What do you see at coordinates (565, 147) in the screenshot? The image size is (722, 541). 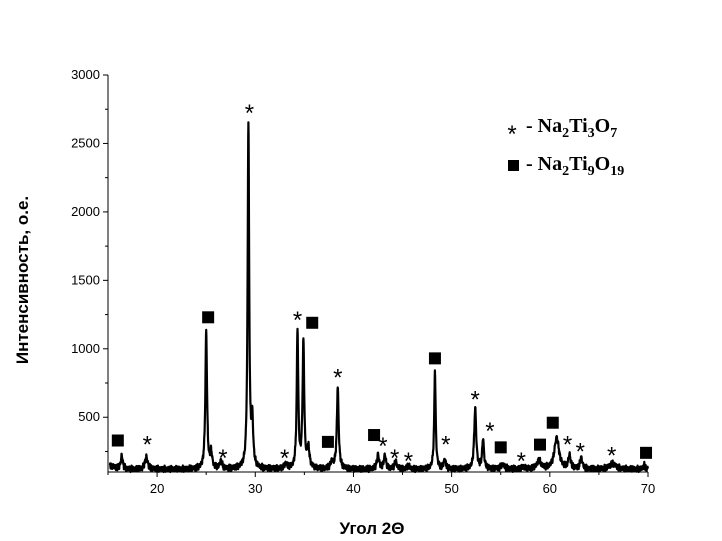 I see `legend: * - Na2Ti3O7- Na2Ti9O19` at bounding box center [565, 147].